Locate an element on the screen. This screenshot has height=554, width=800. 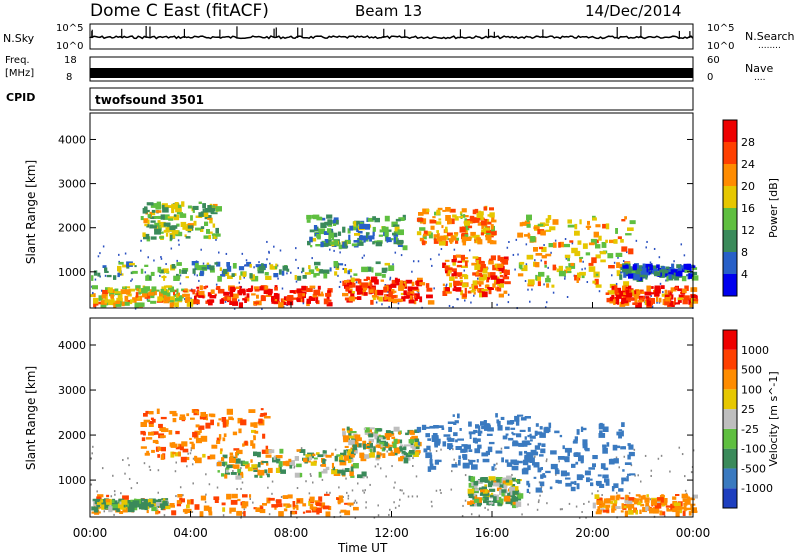
x-tick-label: 00:00 is located at coordinates (693, 533).